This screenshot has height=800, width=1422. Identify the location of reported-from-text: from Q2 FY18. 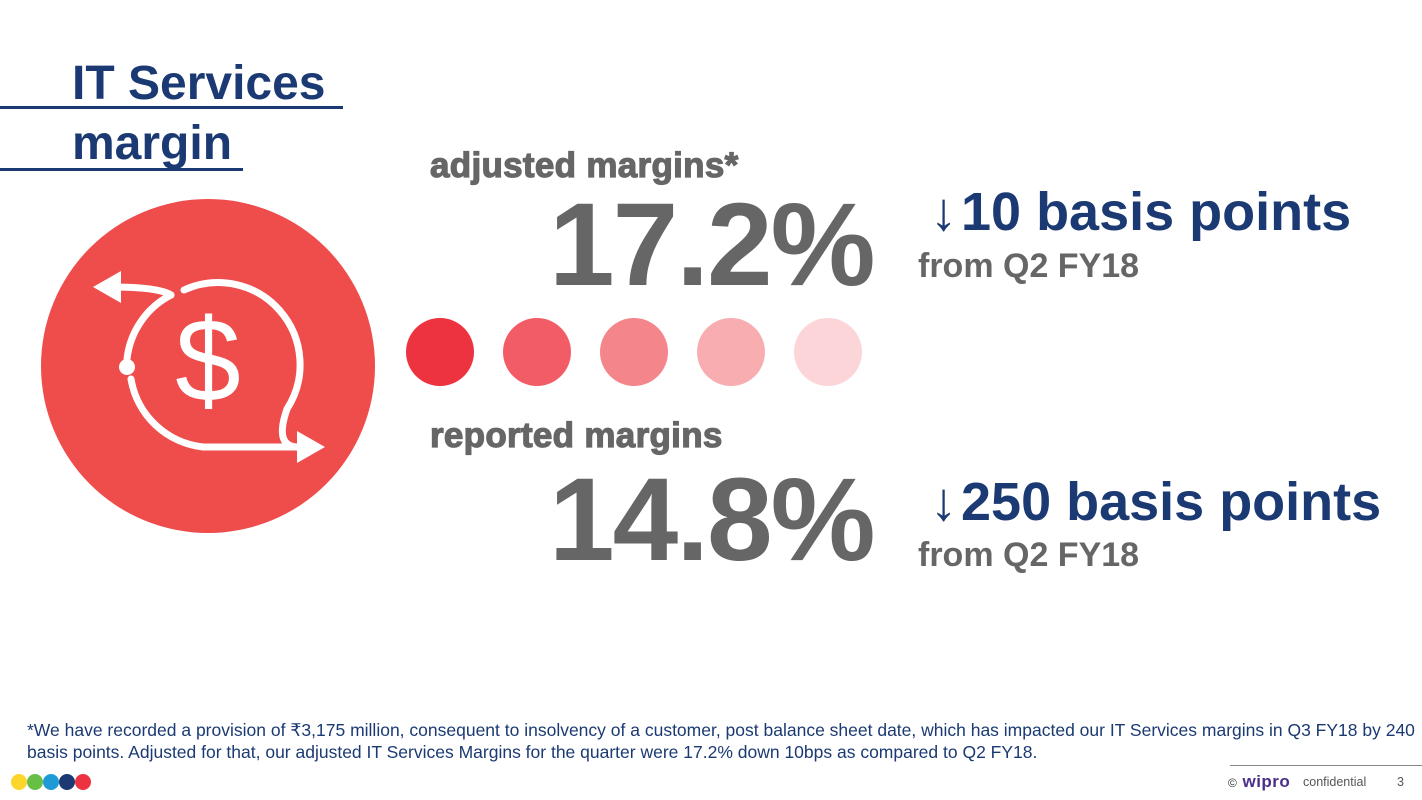
(1029, 555).